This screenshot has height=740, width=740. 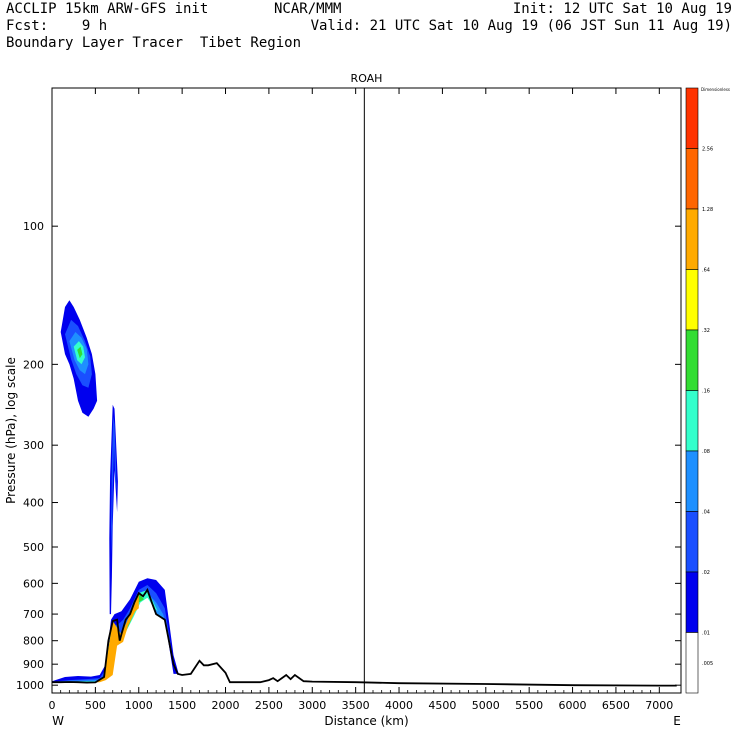 I want to click on header-org: NCAR/MMM, so click(x=308, y=9).